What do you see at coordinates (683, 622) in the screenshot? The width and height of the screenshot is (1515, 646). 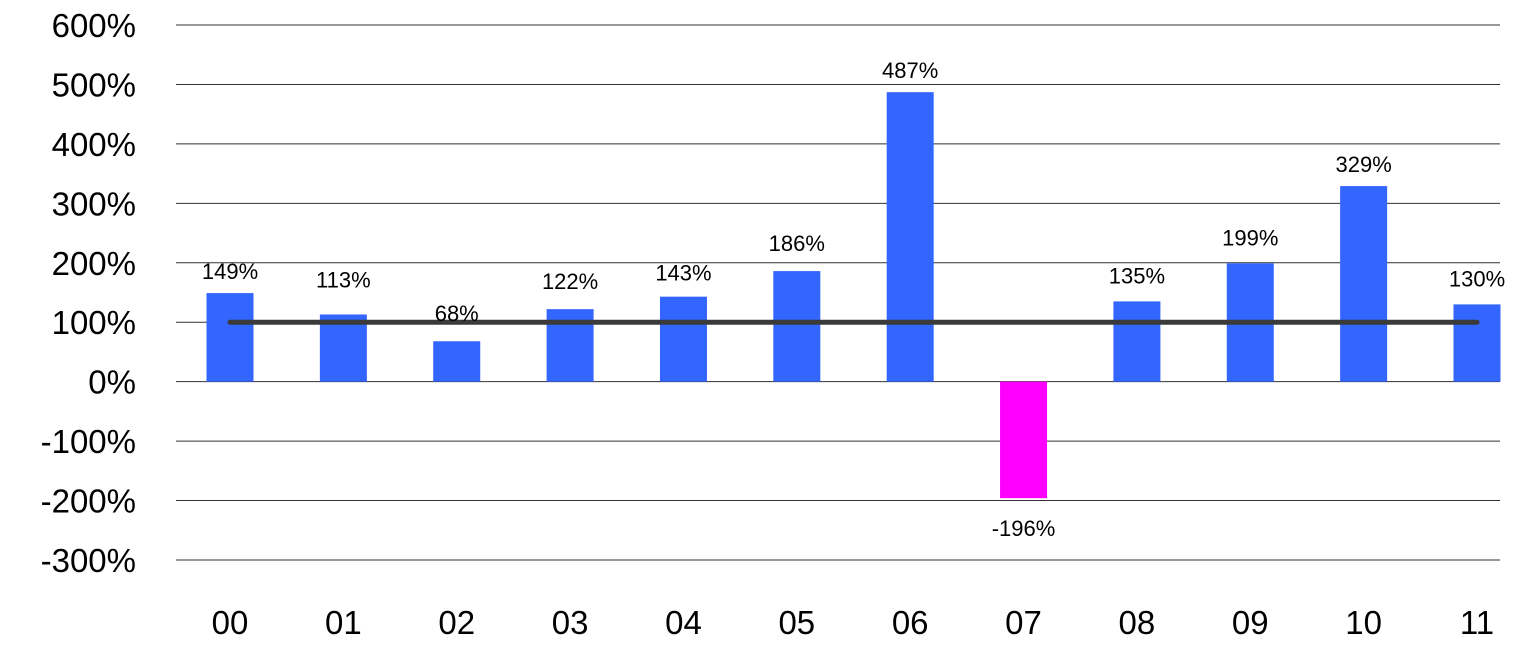 I see `x-tick-label: 04` at bounding box center [683, 622].